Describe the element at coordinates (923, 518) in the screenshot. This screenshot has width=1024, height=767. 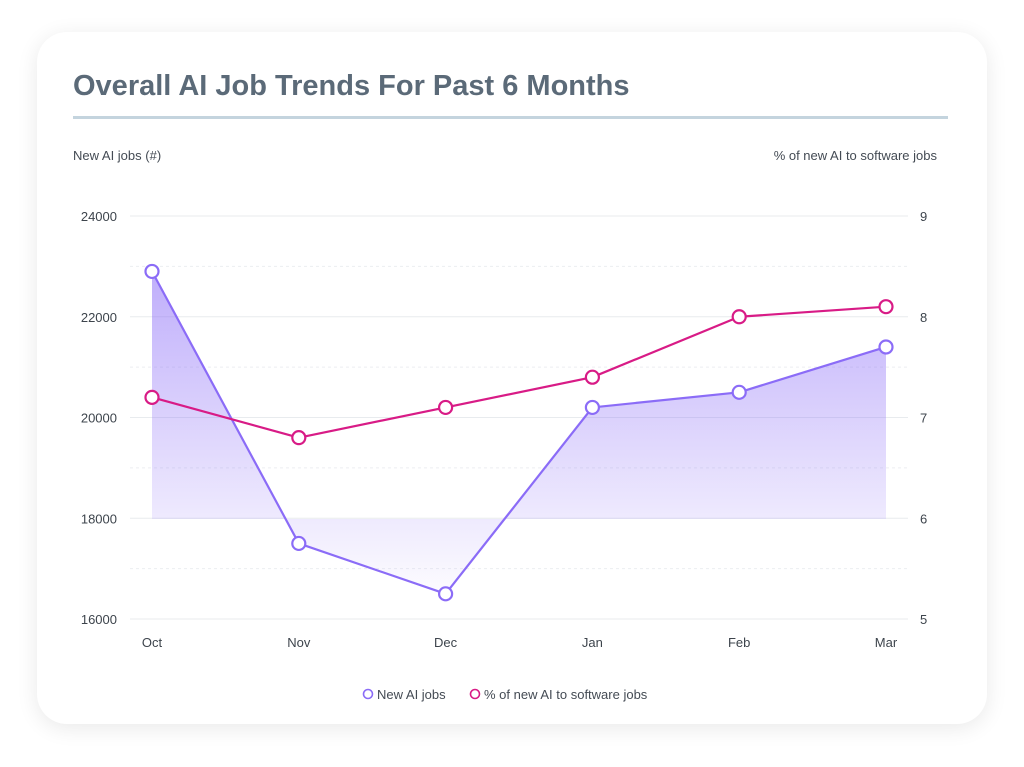
I see `y-right-tick-label: 6` at that location.